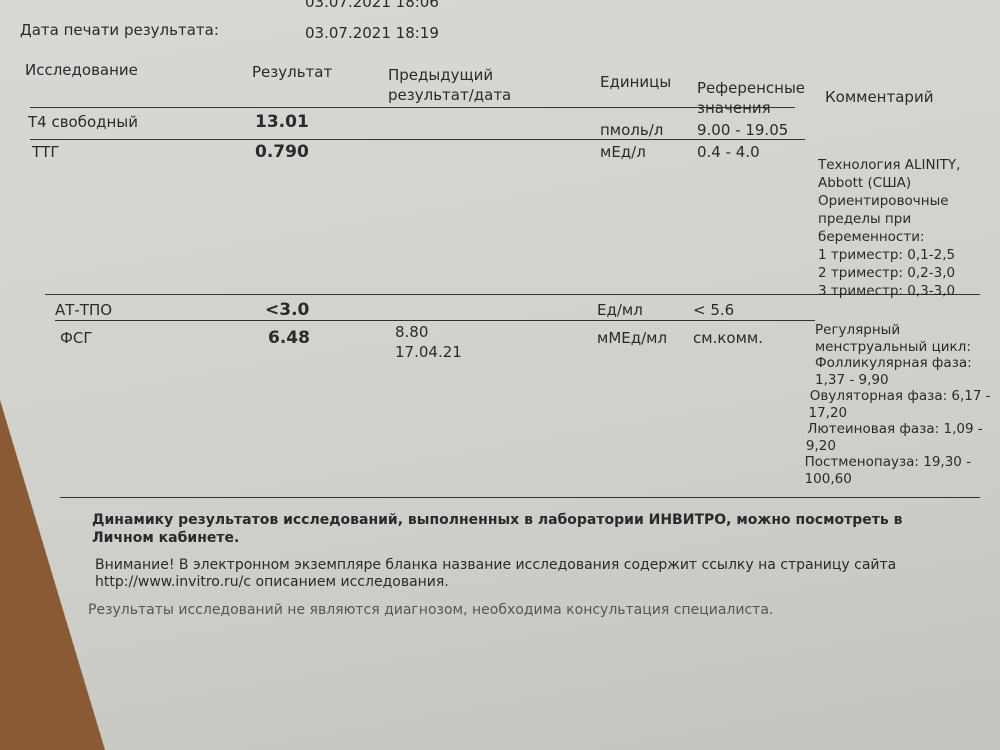 Image resolution: width=1000 pixels, height=750 pixels. I want to click on footer-note: Личном кабинете., so click(166, 538).